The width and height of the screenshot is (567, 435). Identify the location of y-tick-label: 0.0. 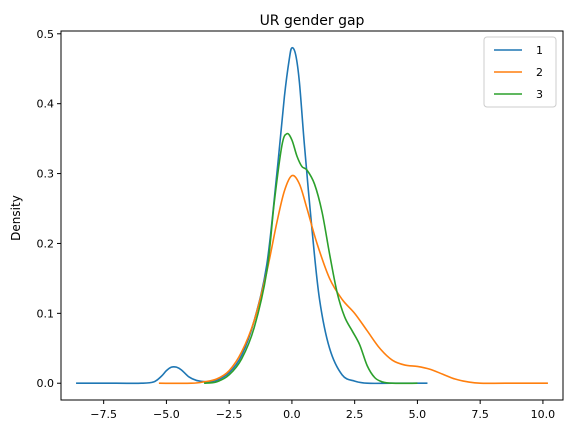
(46, 383).